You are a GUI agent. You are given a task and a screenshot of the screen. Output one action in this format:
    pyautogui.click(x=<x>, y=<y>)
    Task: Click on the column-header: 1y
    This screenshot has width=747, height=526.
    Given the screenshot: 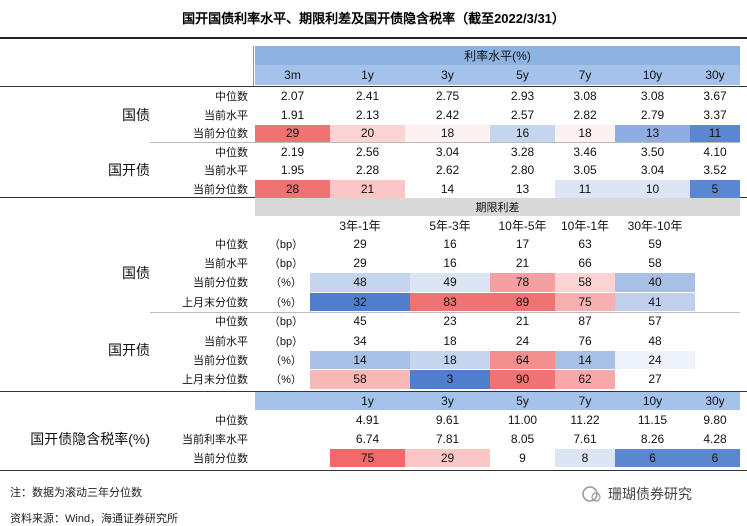 What is the action you would take?
    pyautogui.click(x=367, y=401)
    